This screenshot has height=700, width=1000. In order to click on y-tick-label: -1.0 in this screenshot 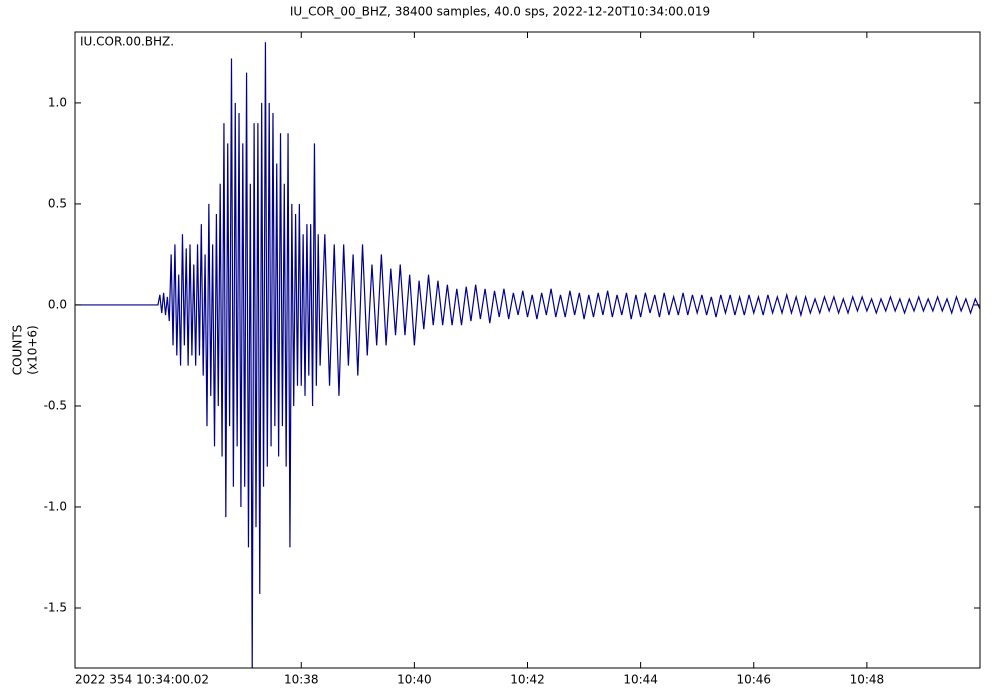, I will do `click(55, 506)`.